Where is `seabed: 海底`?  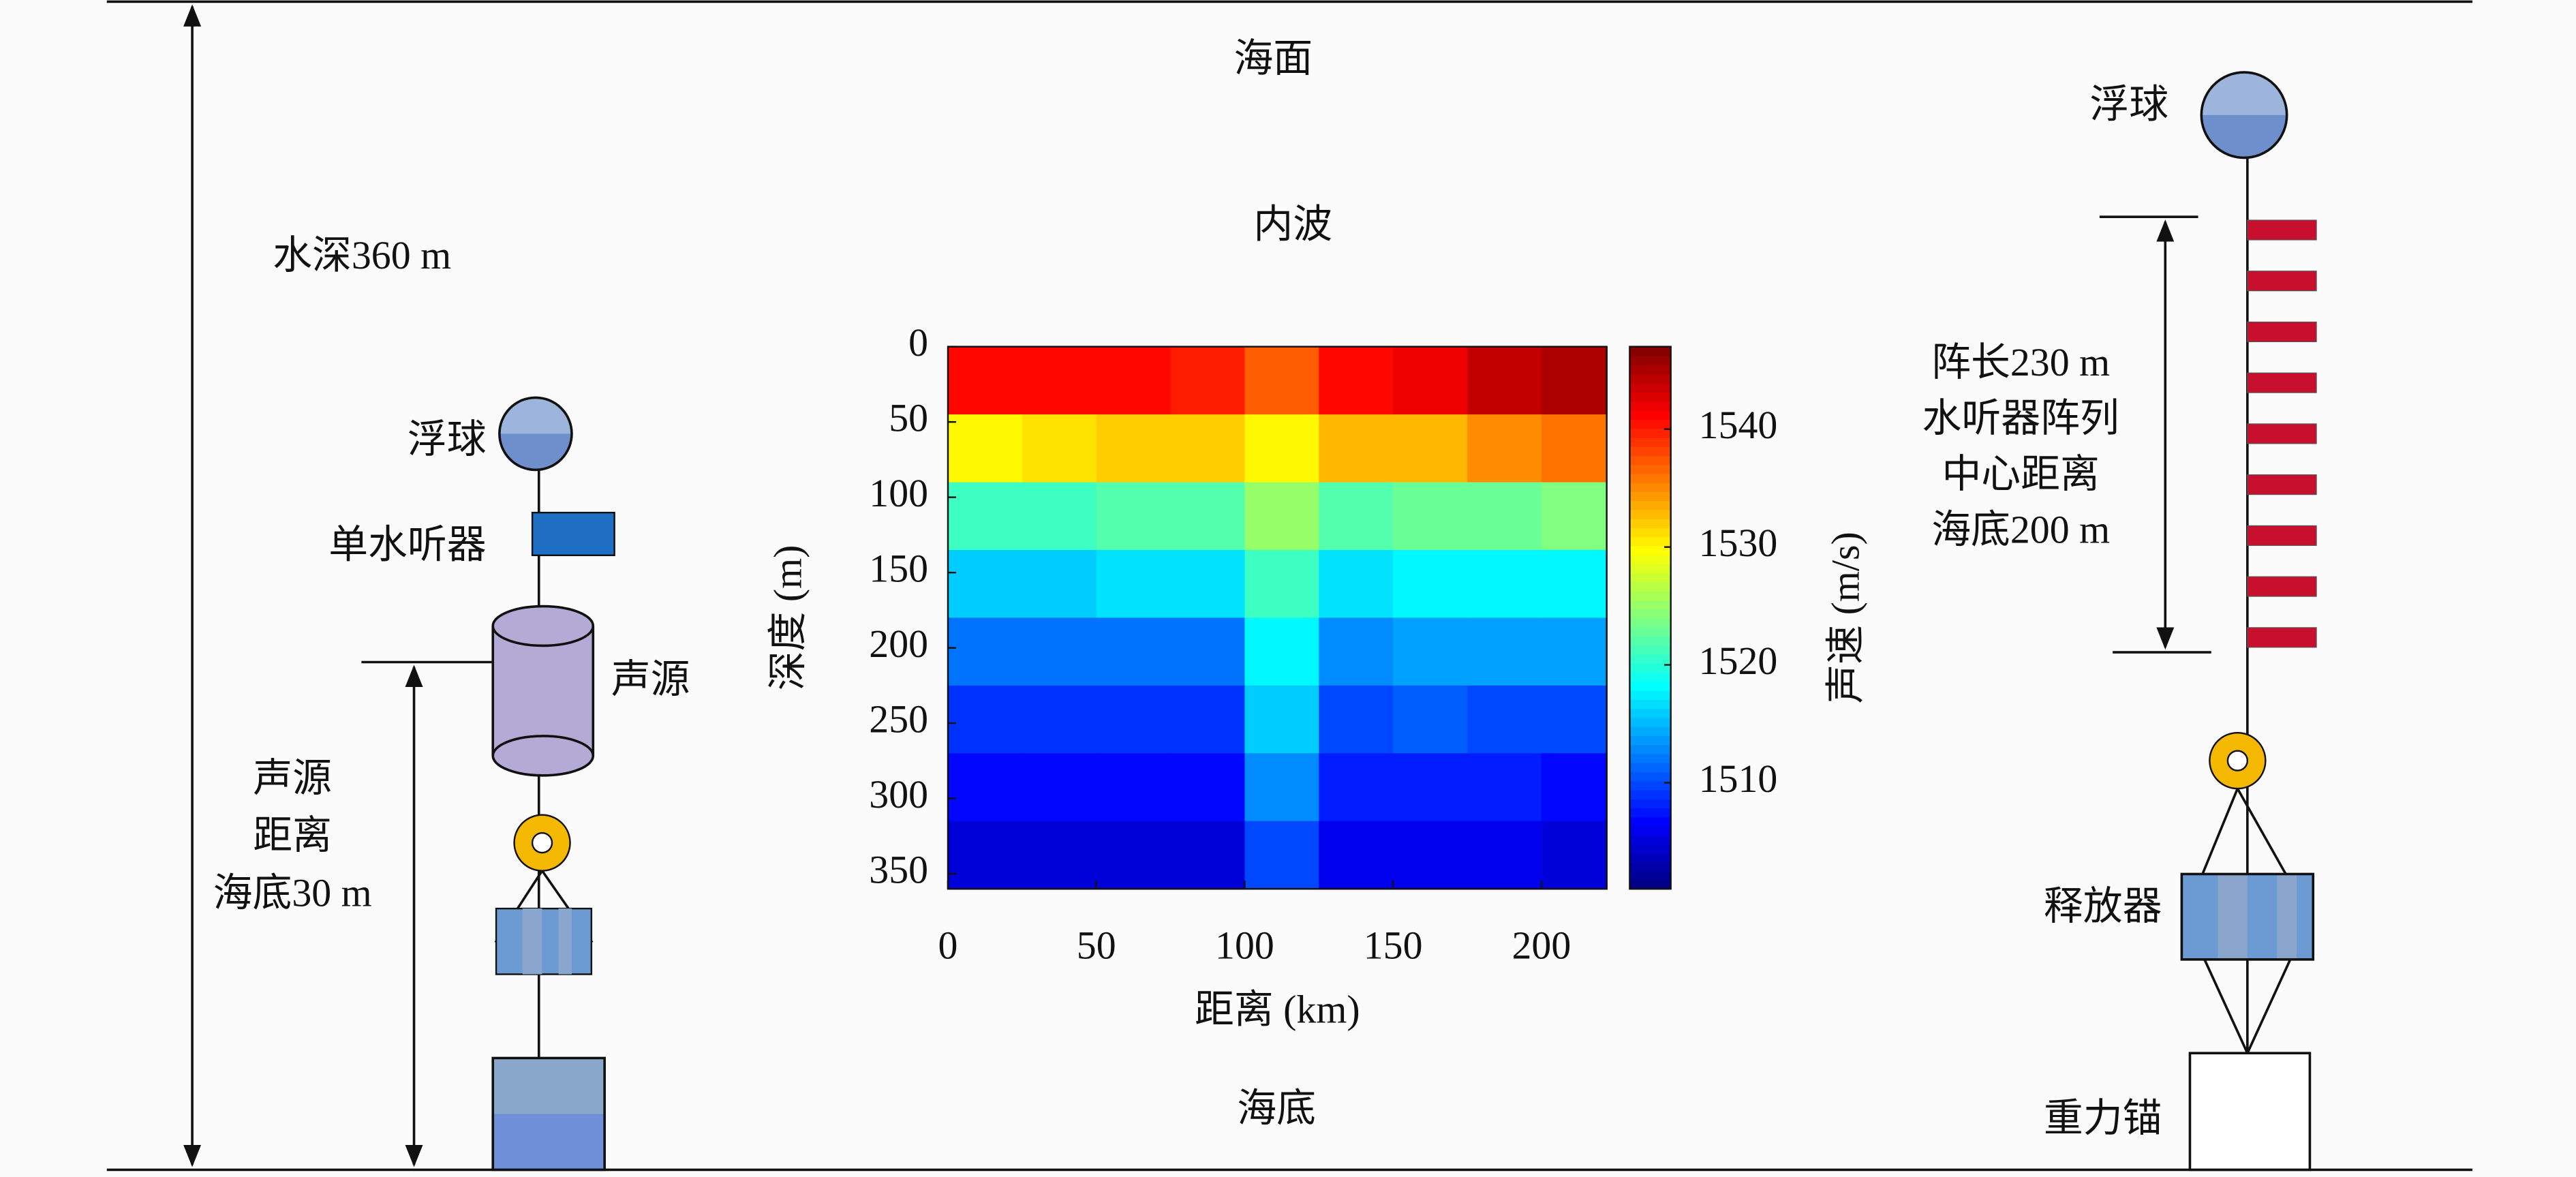
seabed: 海底 is located at coordinates (1276, 1108).